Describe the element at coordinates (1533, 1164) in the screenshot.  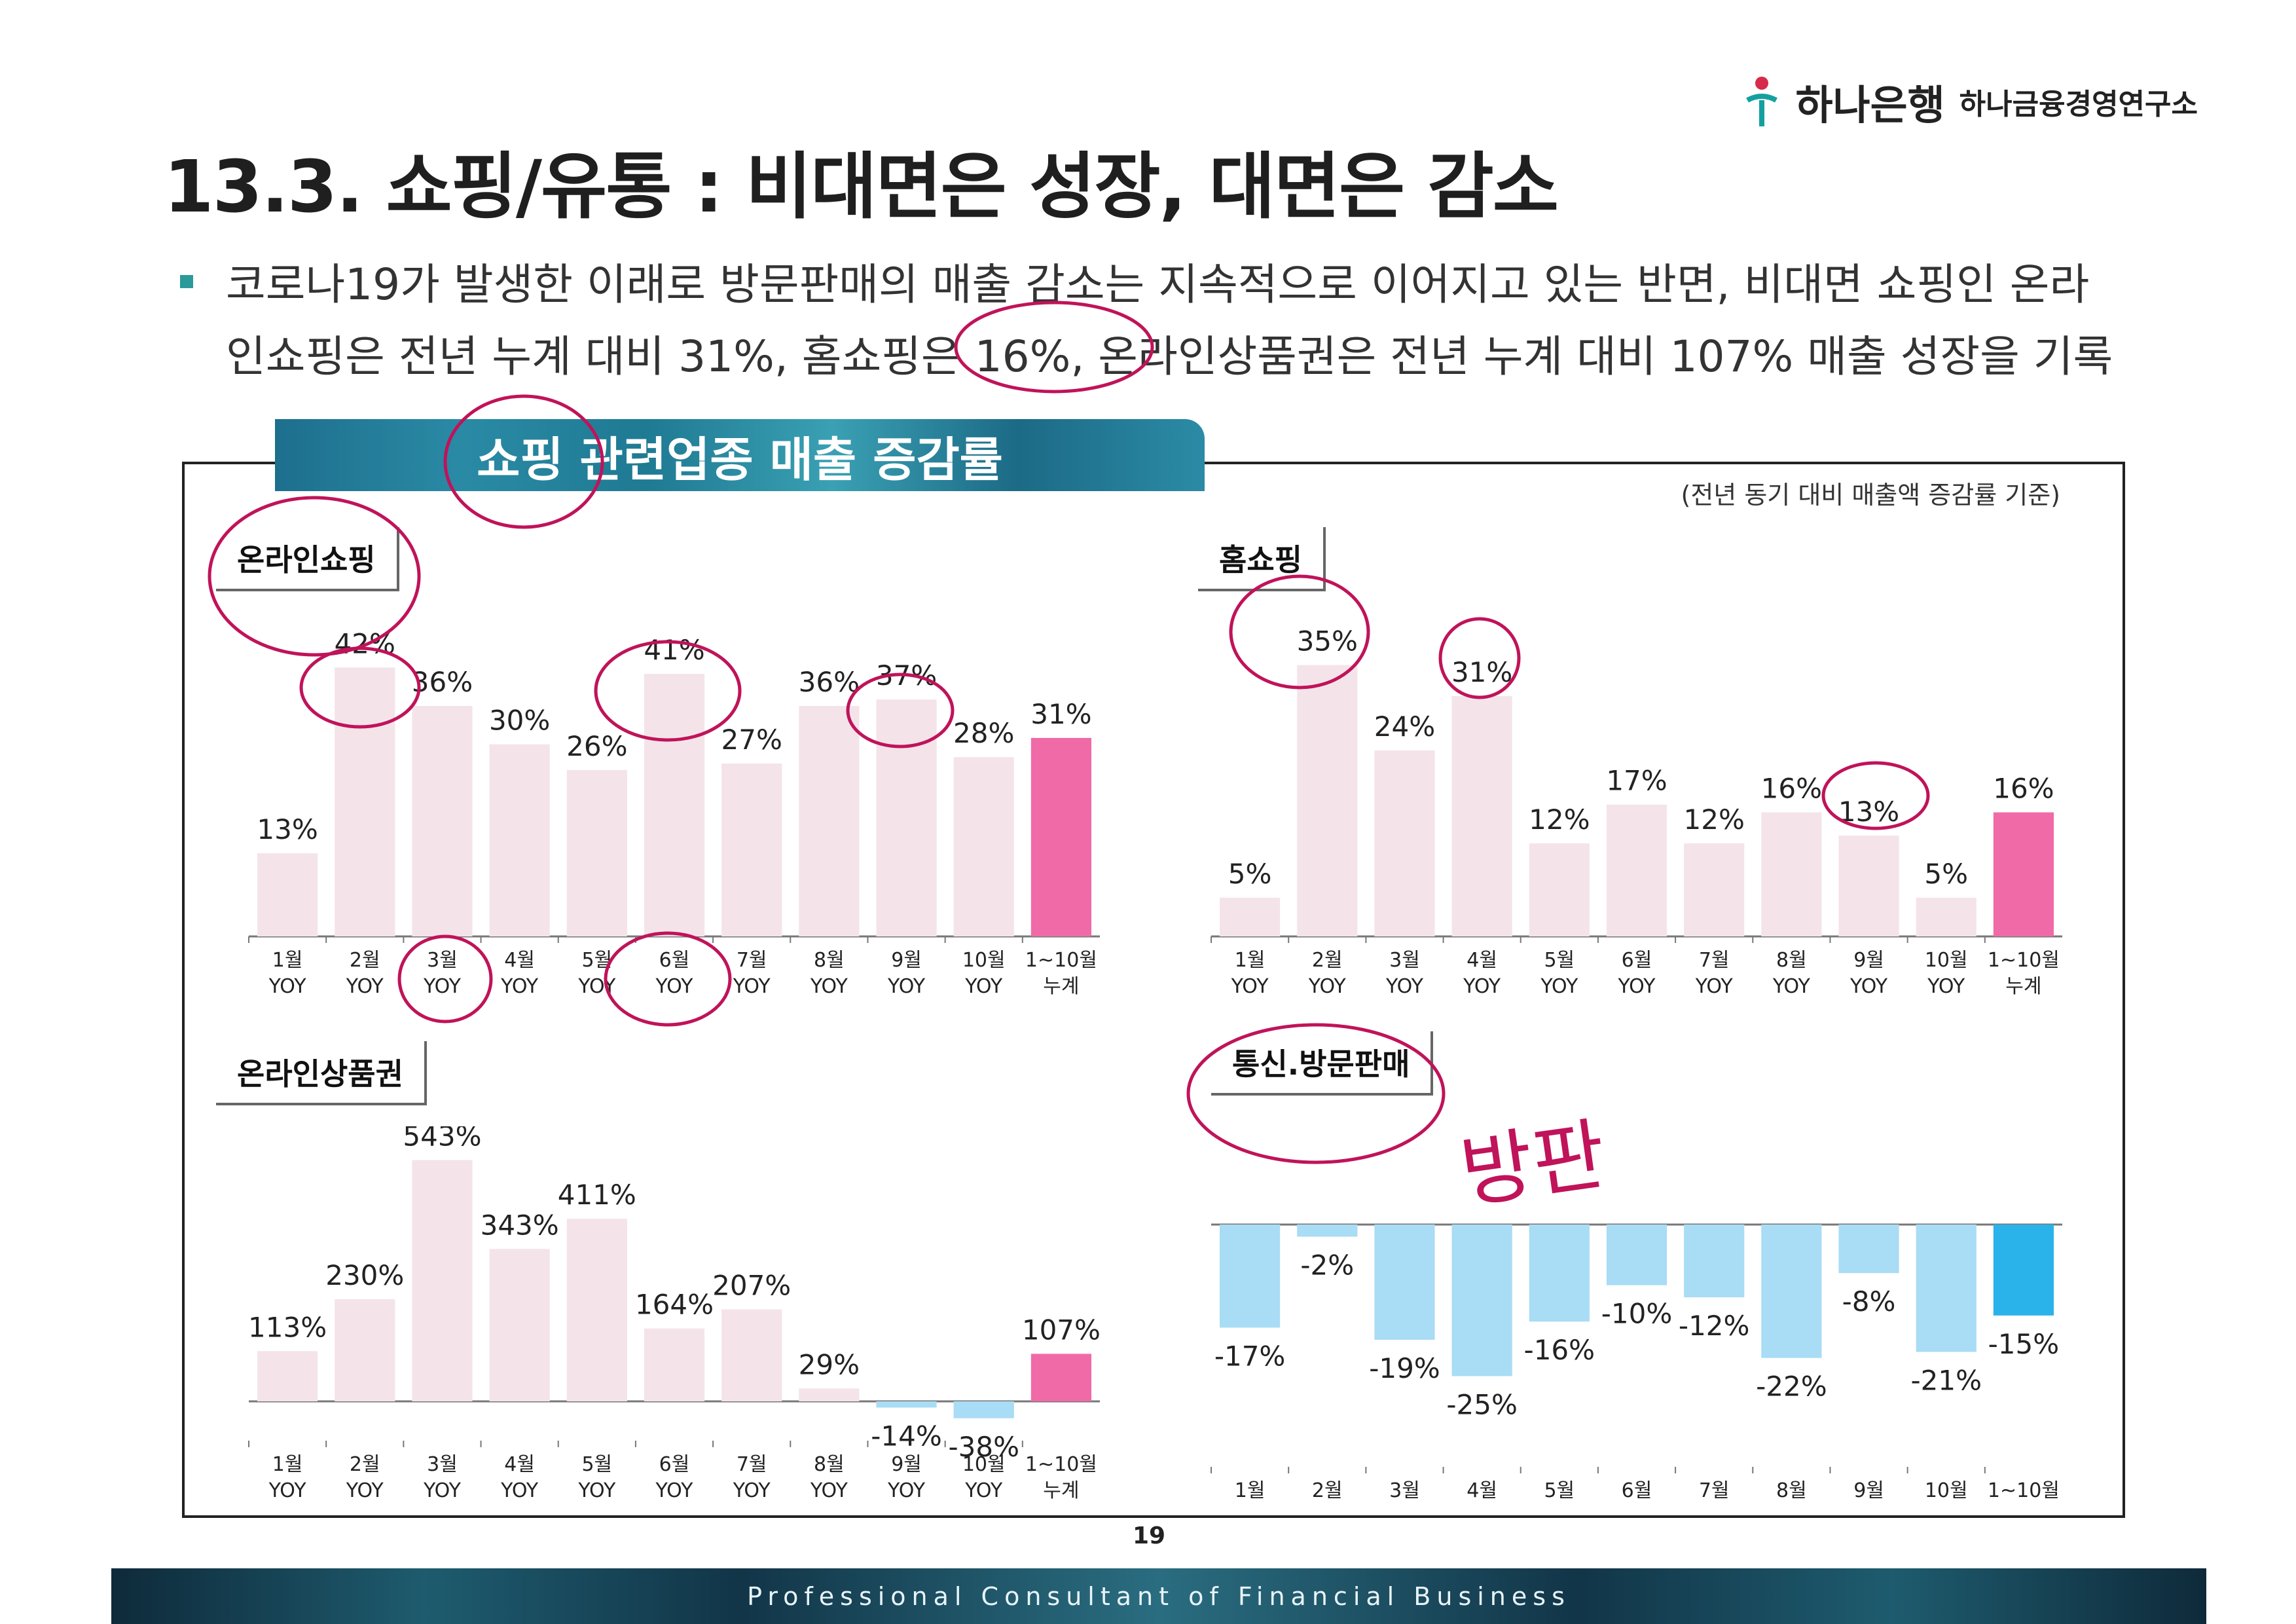
I see `handwritten-note: 방판` at that location.